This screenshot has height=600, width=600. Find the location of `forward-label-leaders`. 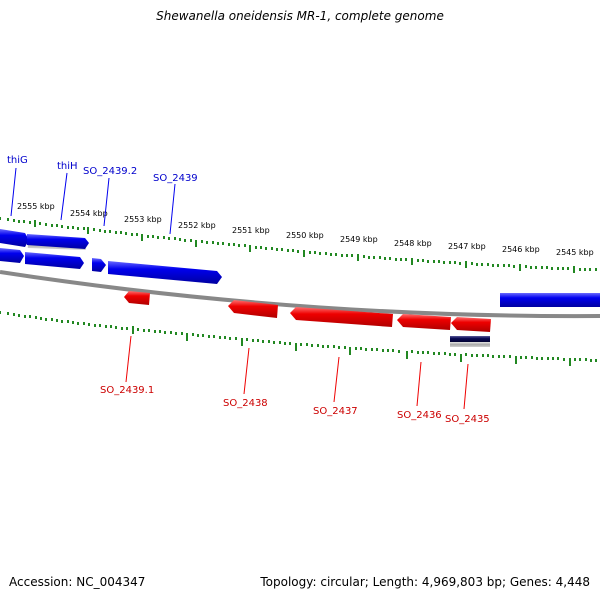

forward-label-leaders is located at coordinates (93, 201).